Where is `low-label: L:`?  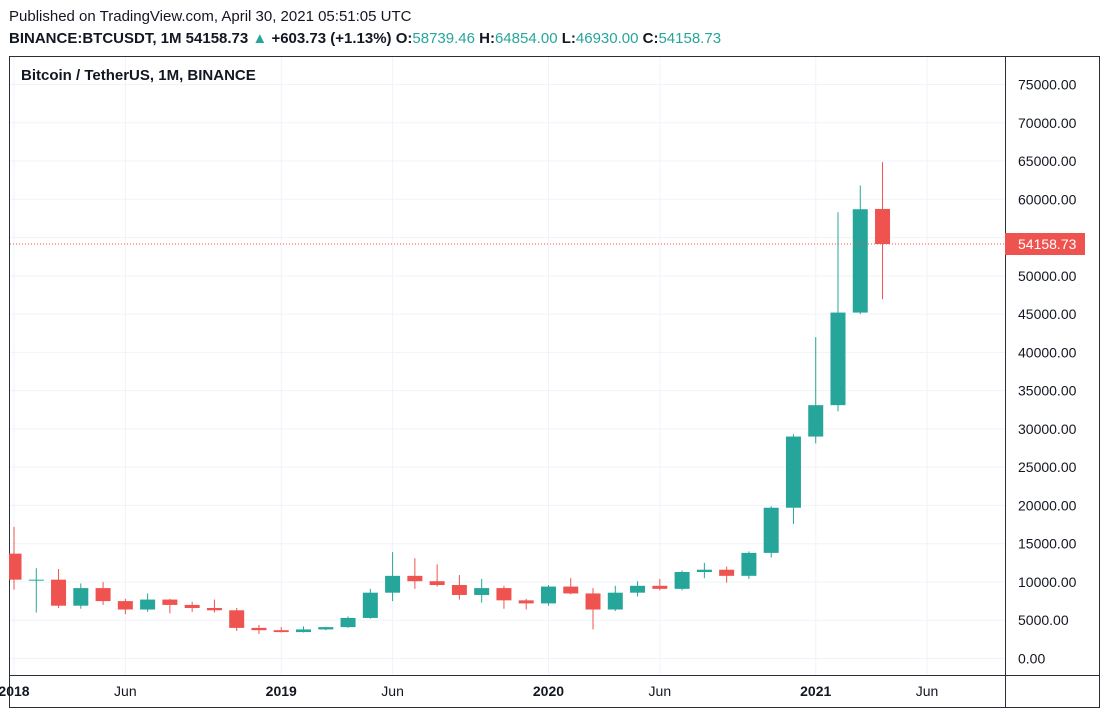 low-label: L: is located at coordinates (568, 38).